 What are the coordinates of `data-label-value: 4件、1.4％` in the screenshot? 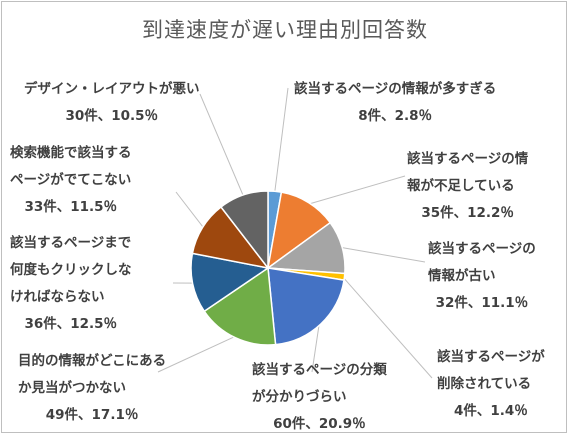 It's located at (491, 411).